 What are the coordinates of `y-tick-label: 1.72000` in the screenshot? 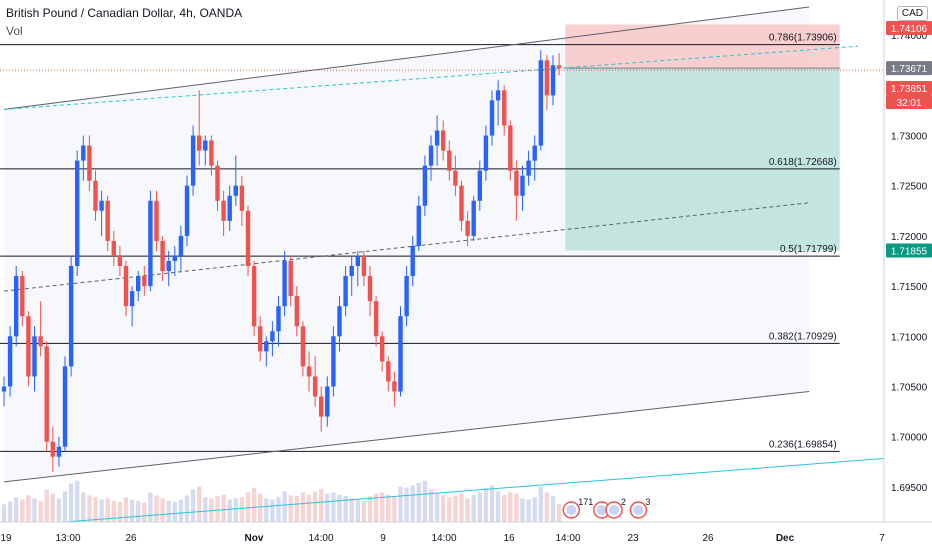 It's located at (909, 237).